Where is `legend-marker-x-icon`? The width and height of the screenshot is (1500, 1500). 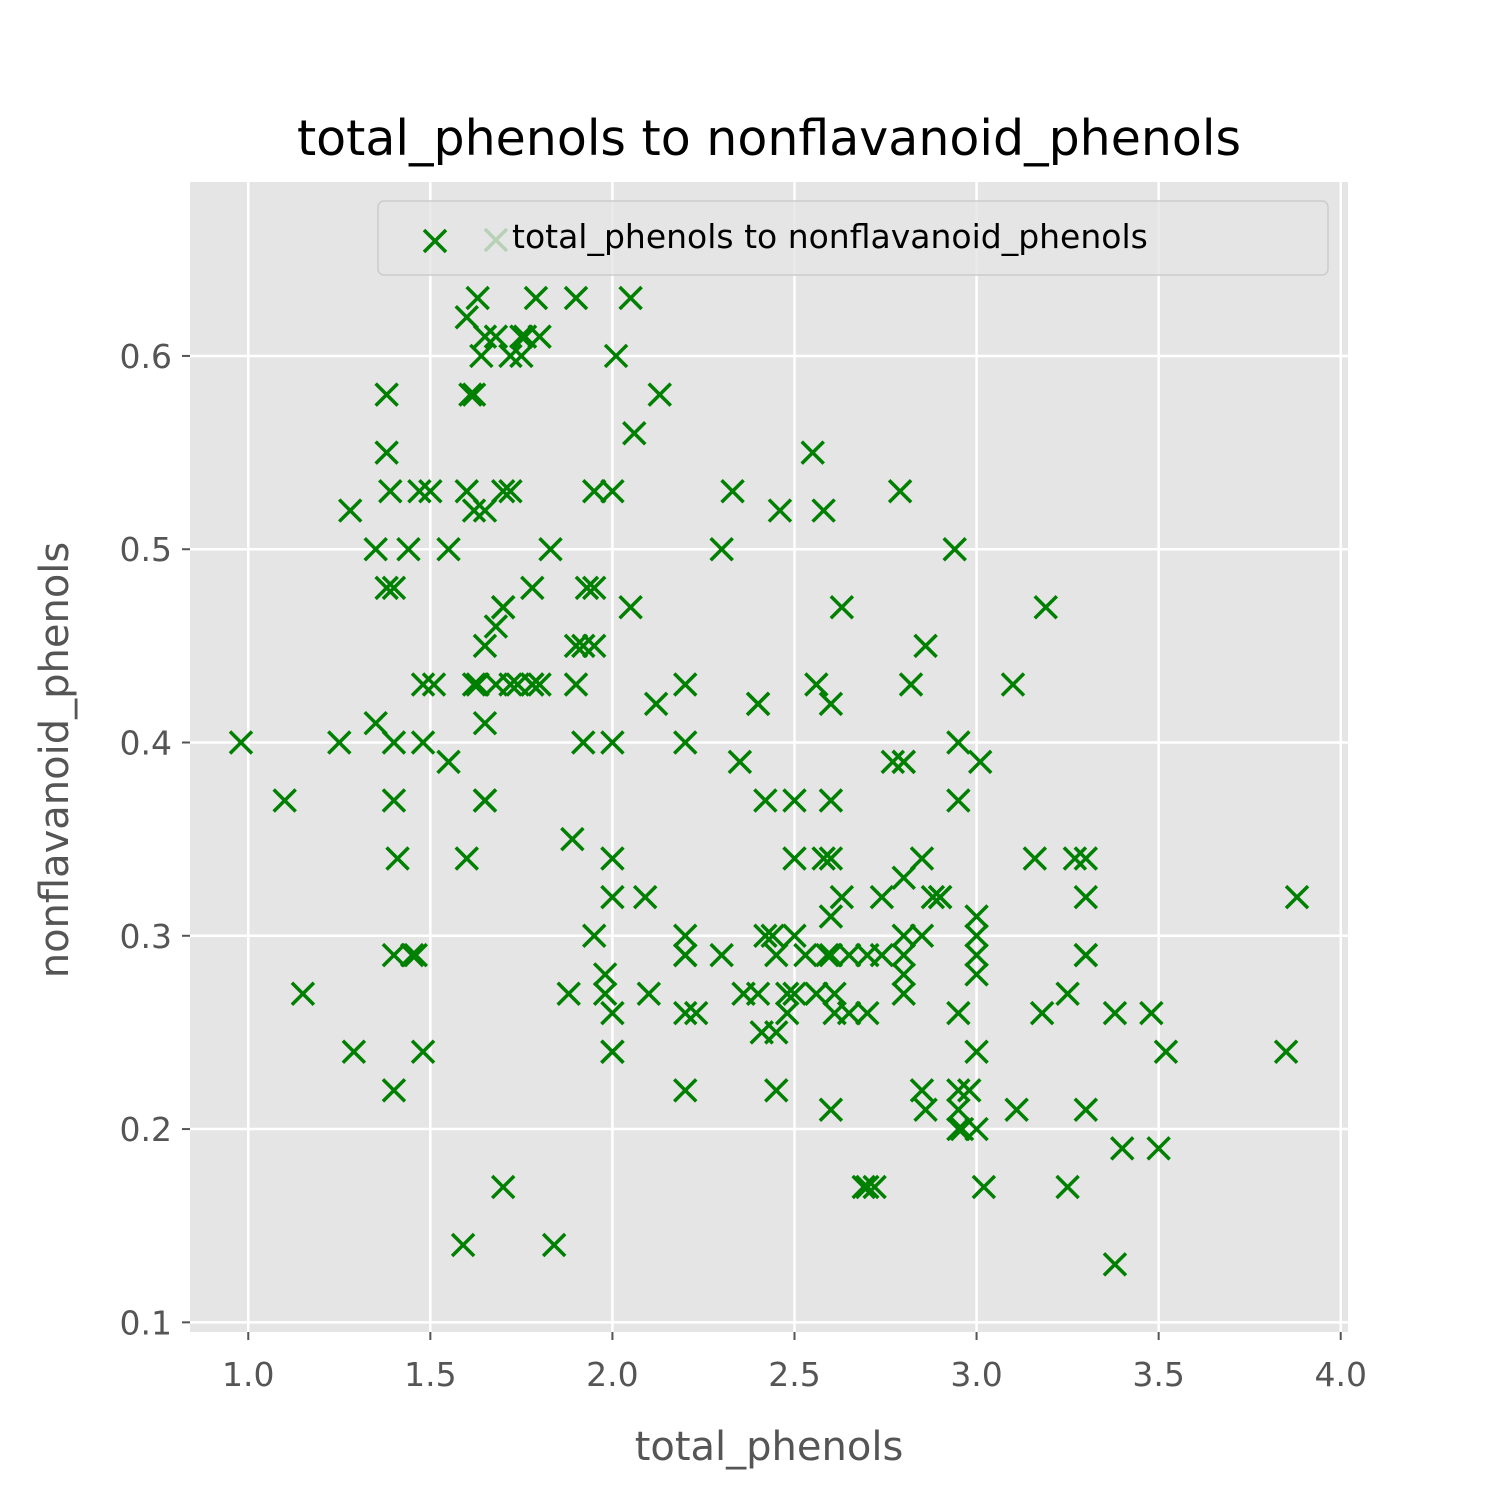 legend-marker-x-icon is located at coordinates (435, 241).